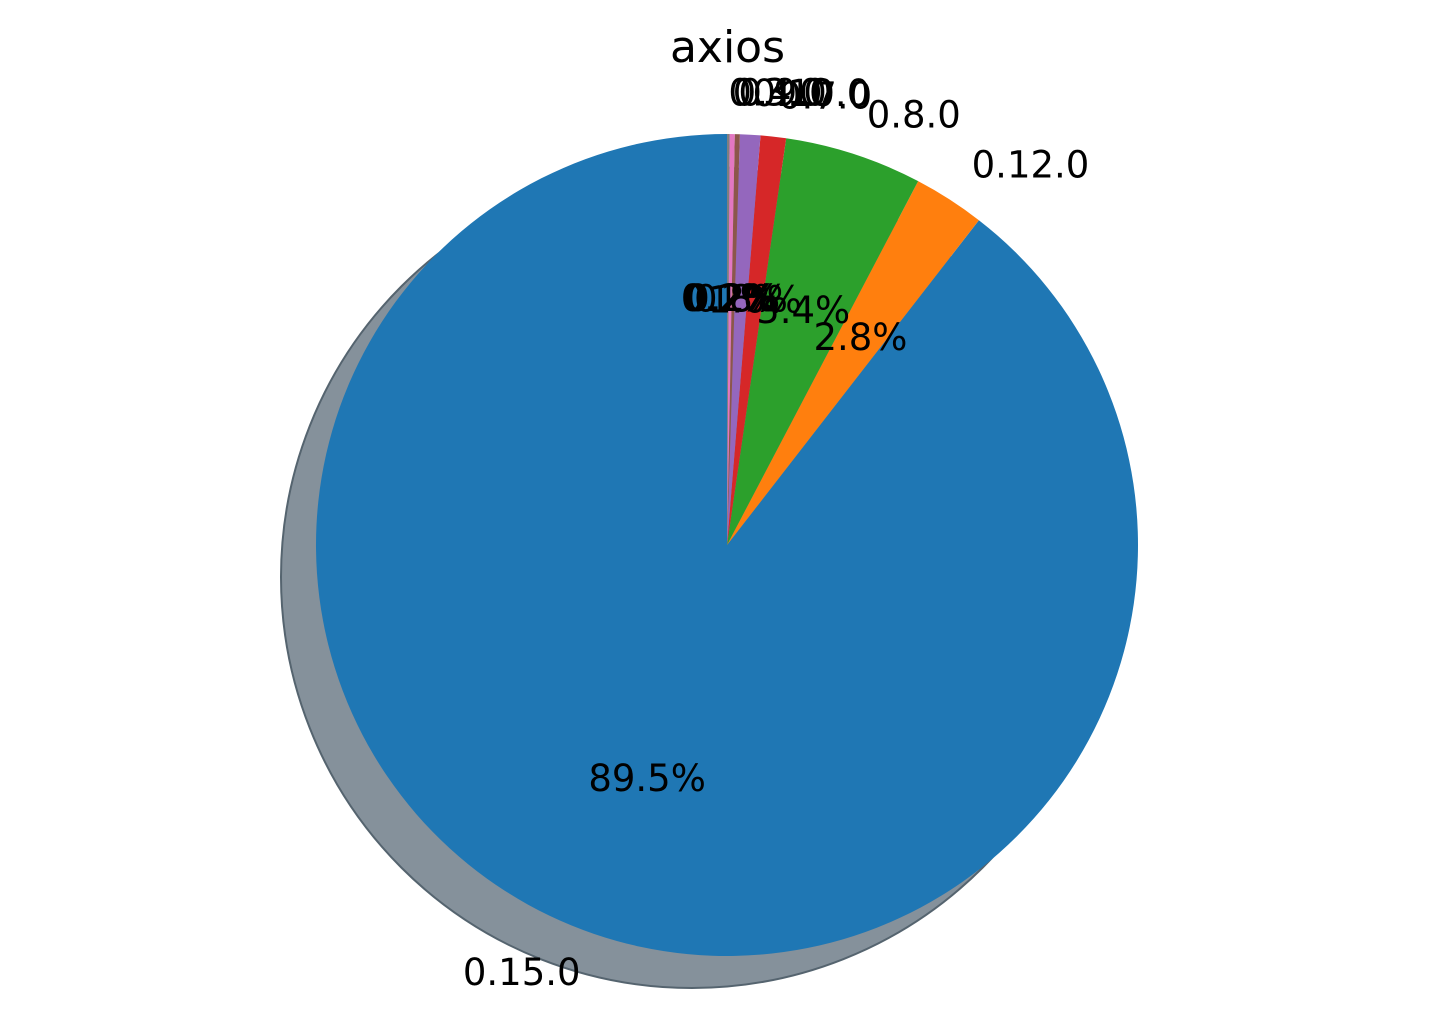 The height and width of the screenshot is (1029, 1455). What do you see at coordinates (785, 93) in the screenshot?
I see `slice-label: 0.9.0` at bounding box center [785, 93].